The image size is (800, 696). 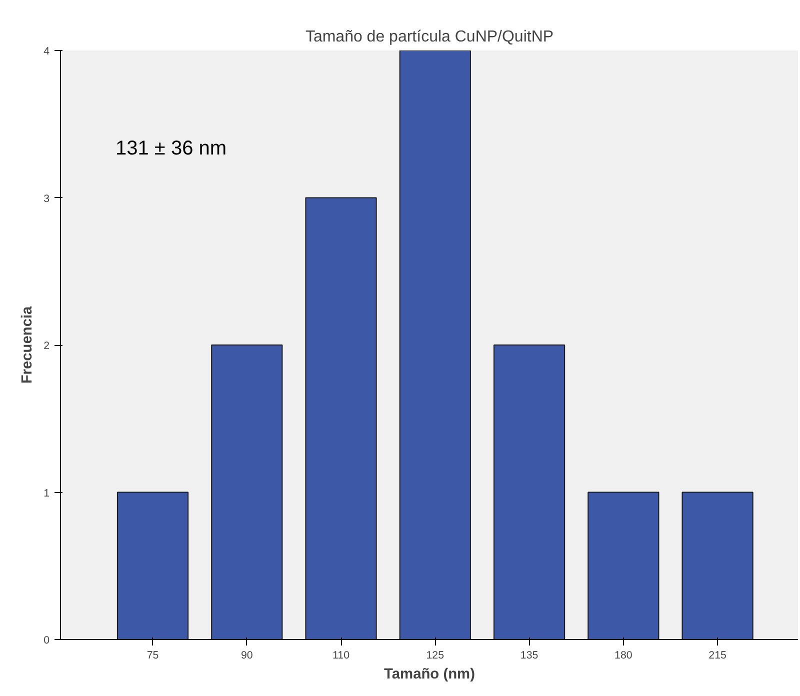 What do you see at coordinates (529, 656) in the screenshot?
I see `x-tick-label: 135` at bounding box center [529, 656].